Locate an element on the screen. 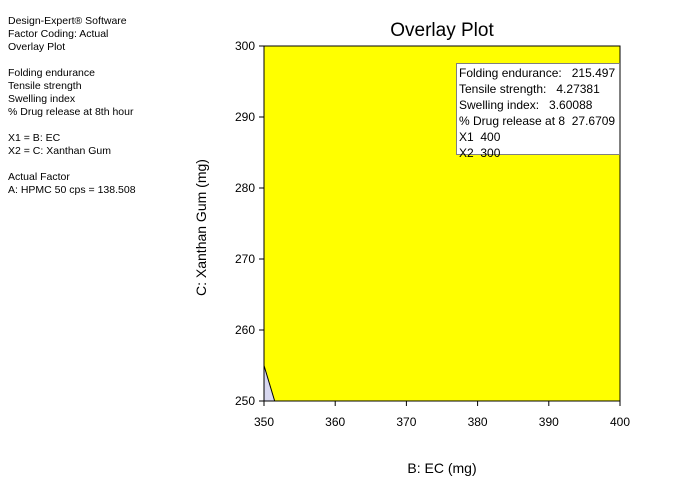  x-tick-label: 350 is located at coordinates (264, 422).